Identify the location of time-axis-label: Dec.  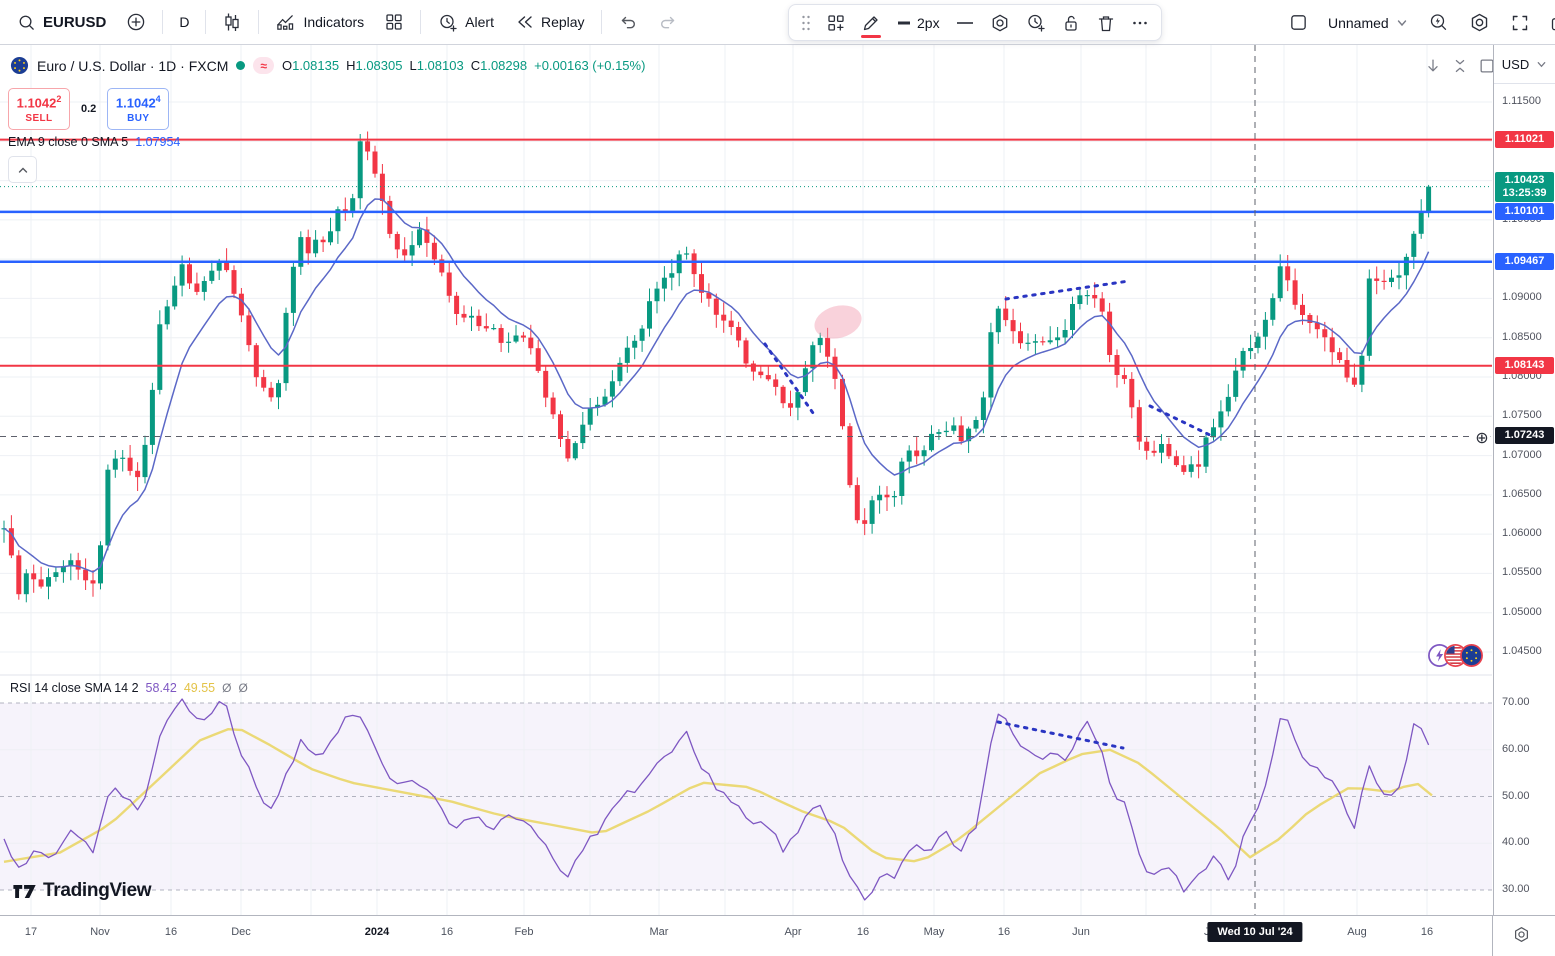
(241, 932).